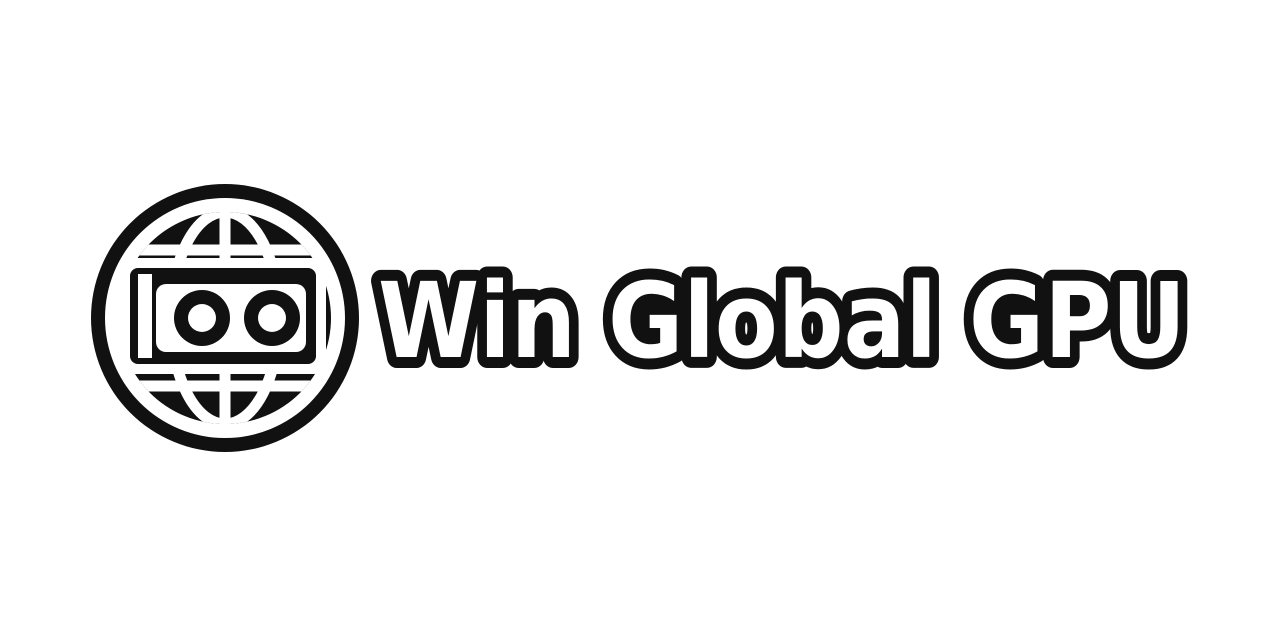 Image resolution: width=1280 pixels, height=640 pixels. What do you see at coordinates (222, 316) in the screenshot?
I see `gpu-card-icon` at bounding box center [222, 316].